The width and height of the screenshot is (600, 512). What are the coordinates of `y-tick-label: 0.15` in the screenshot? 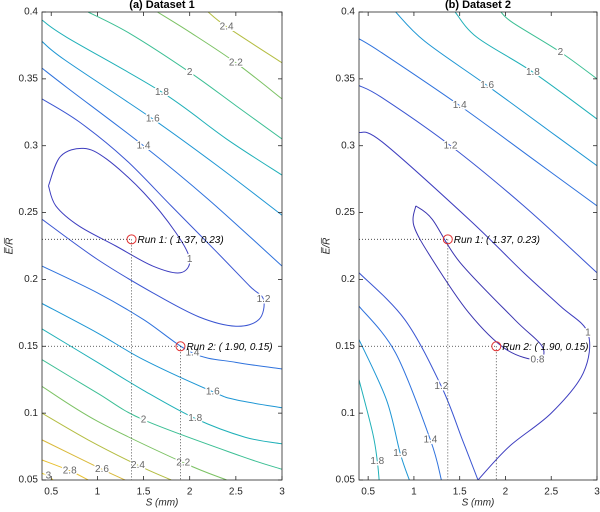 It's located at (346, 346).